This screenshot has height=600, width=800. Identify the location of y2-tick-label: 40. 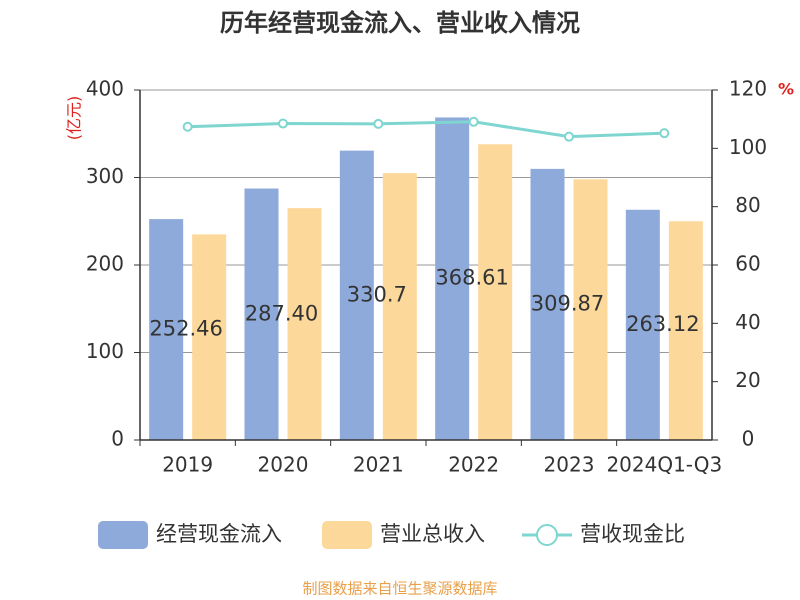
(747, 322).